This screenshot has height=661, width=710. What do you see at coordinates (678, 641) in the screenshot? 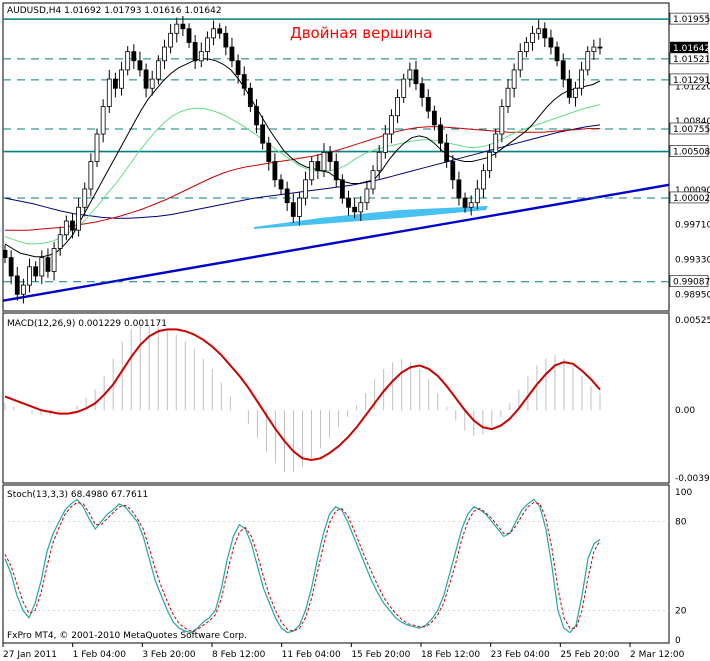
I see `stoch-tick-label: 0` at bounding box center [678, 641].